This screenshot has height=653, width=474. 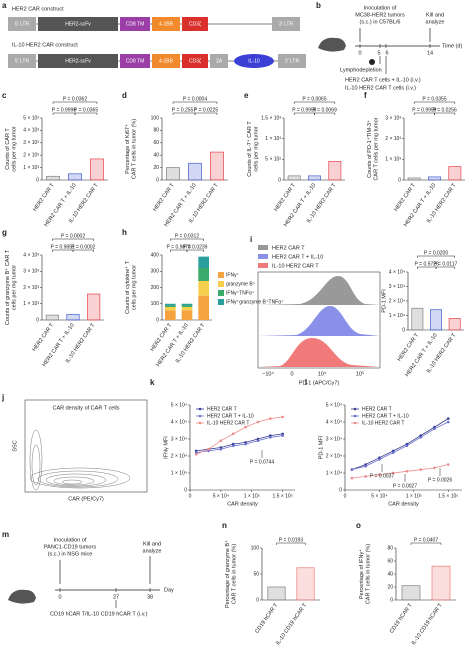 What do you see at coordinates (378, 53) in the screenshot?
I see `day: 5` at bounding box center [378, 53].